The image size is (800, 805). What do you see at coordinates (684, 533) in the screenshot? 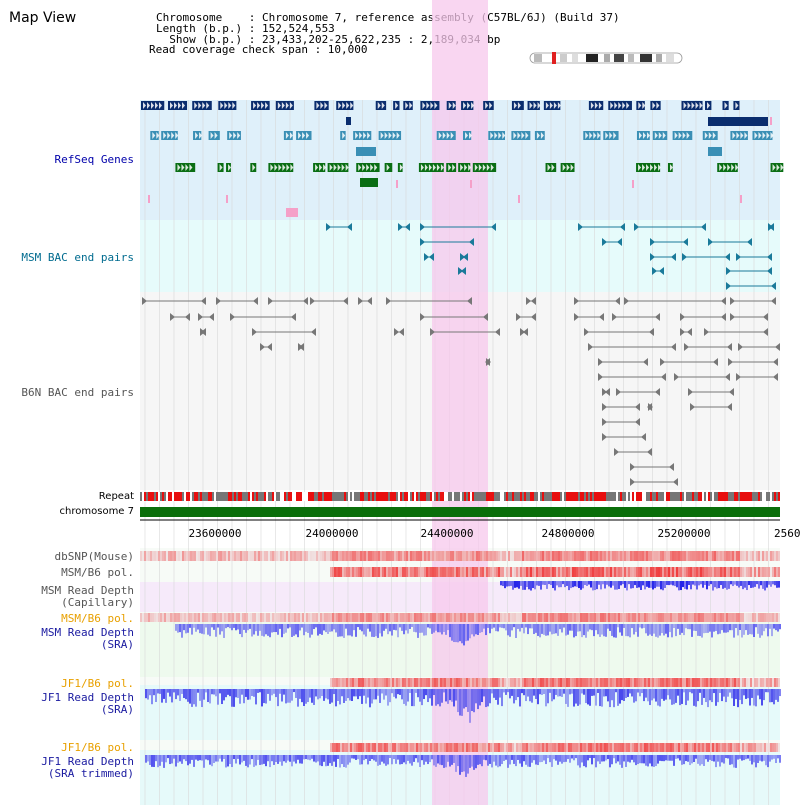
I see `axis-tick-label: 25200000` at bounding box center [684, 533].